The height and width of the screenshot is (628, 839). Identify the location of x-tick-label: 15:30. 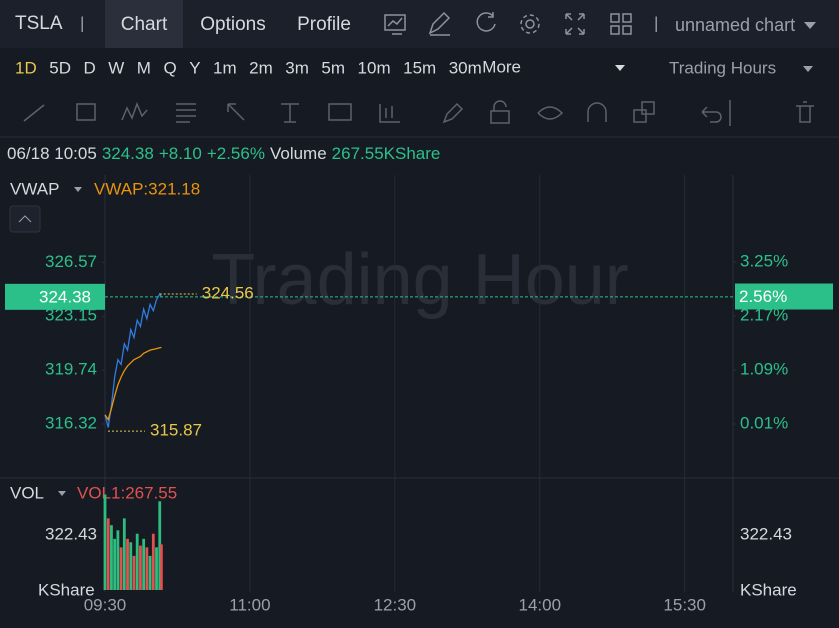
(684, 604).